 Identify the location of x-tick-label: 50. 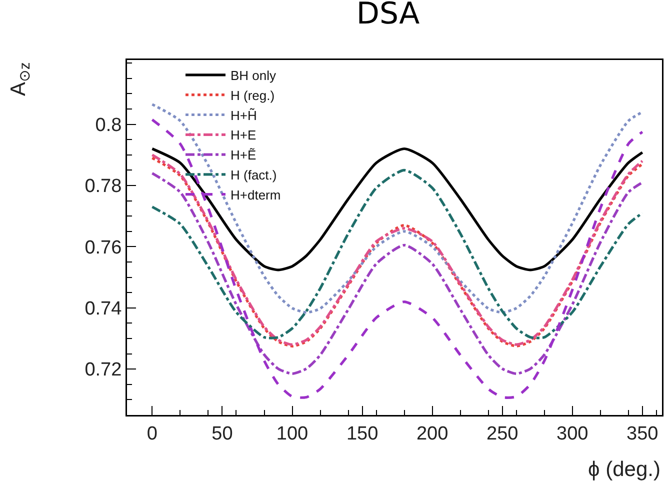
(222, 433).